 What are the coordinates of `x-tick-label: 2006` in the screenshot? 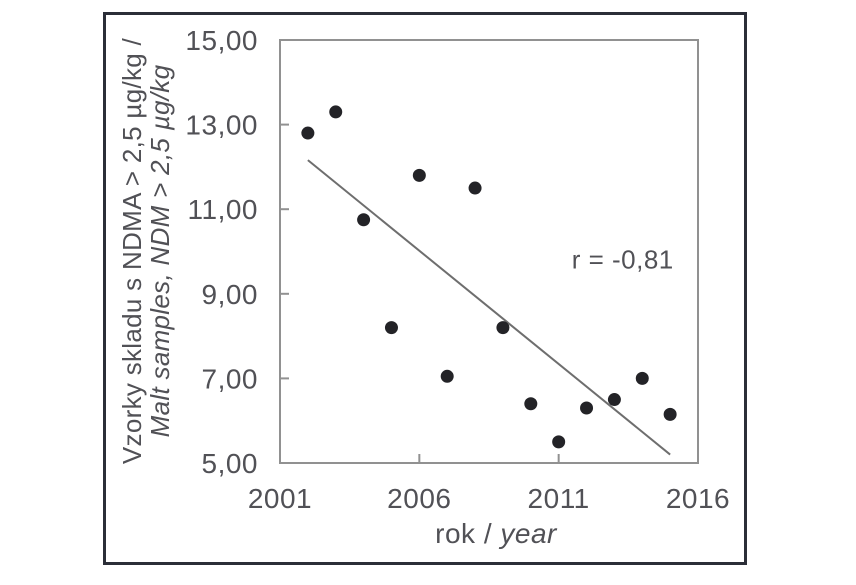 It's located at (419, 498).